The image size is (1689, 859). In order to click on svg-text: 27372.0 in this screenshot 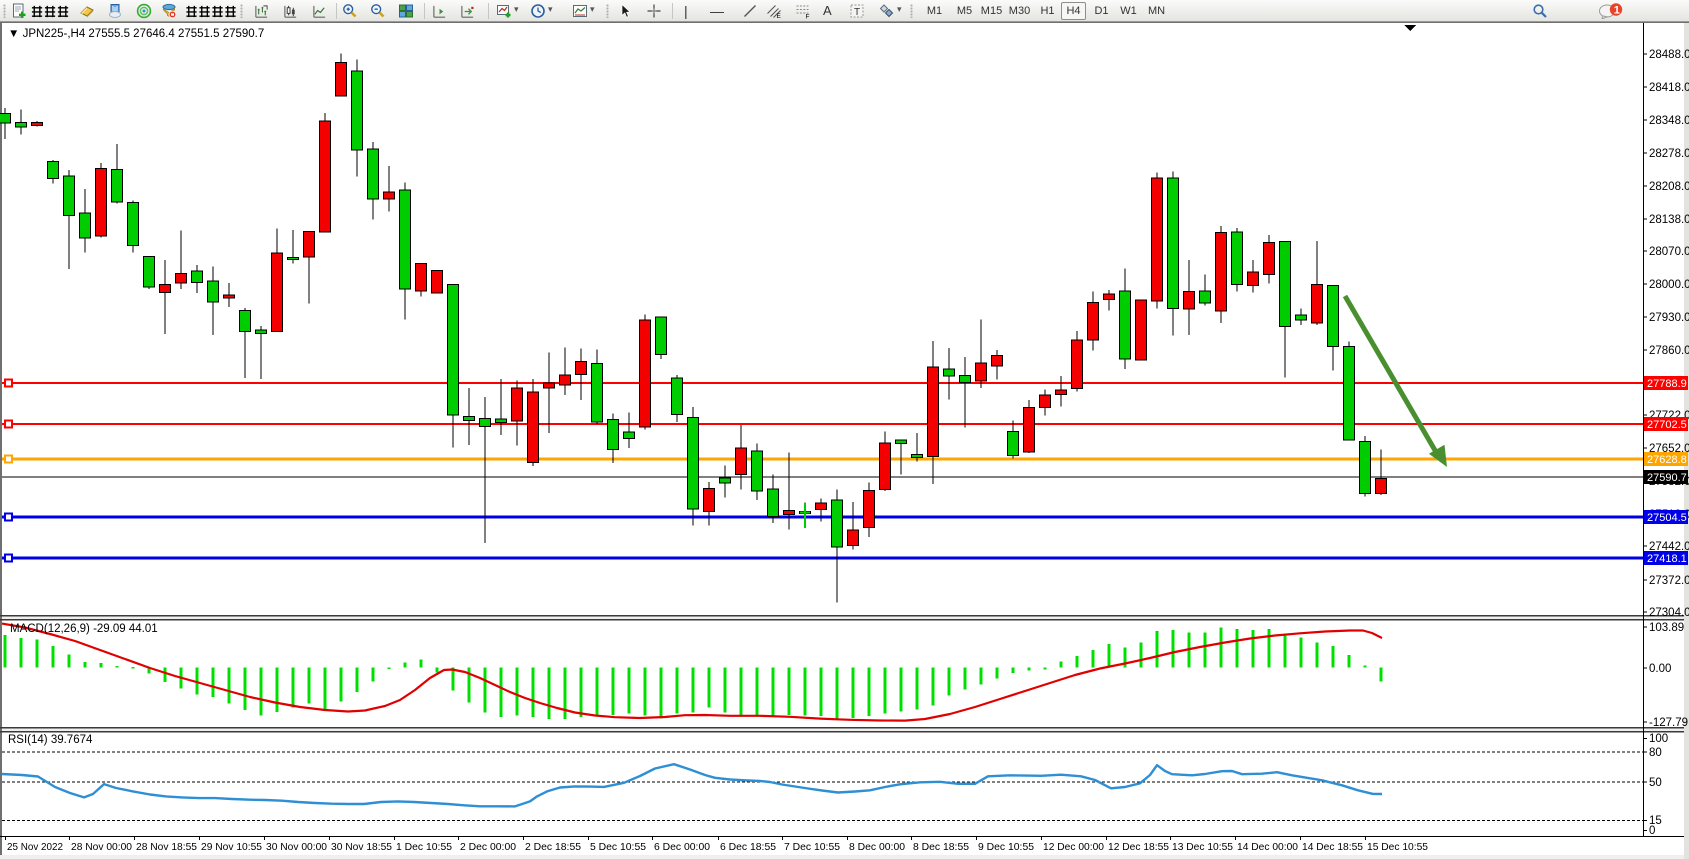, I will do `click(1669, 581)`.